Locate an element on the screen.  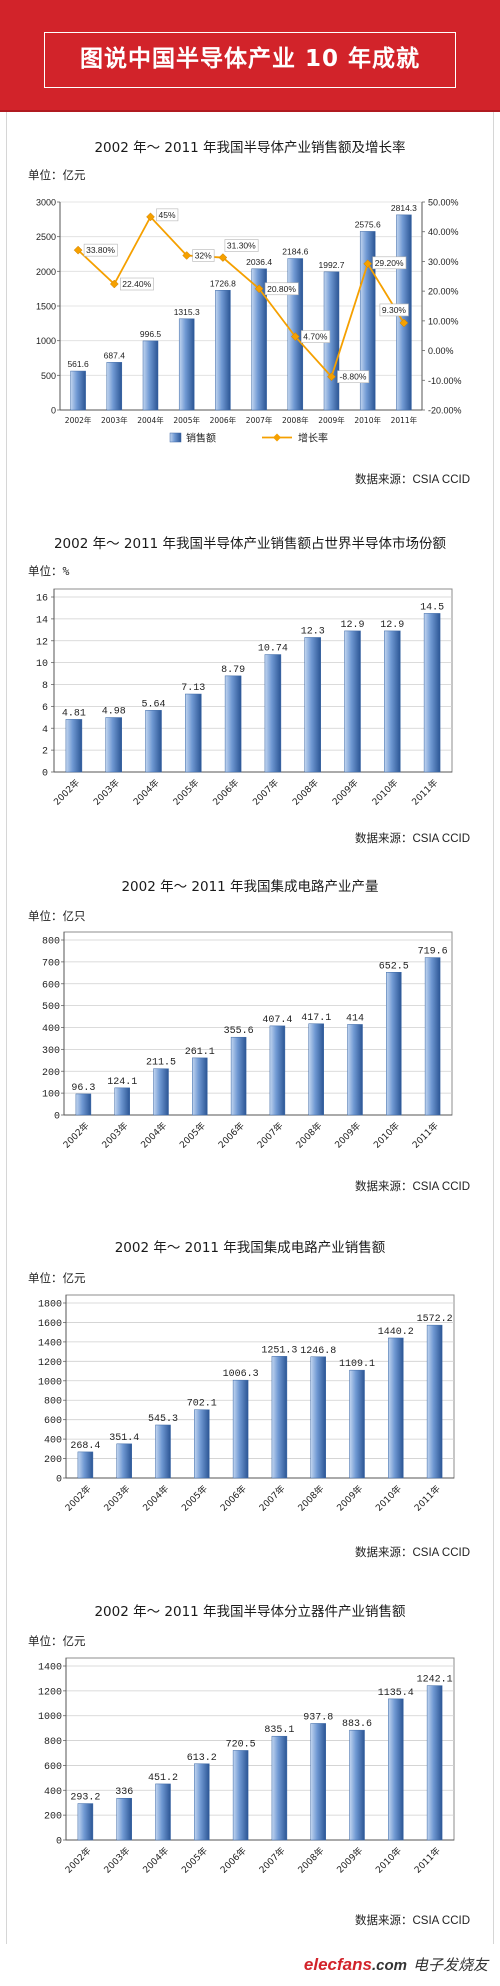
bar-value-label: 1242.1 is located at coordinates (435, 1680).